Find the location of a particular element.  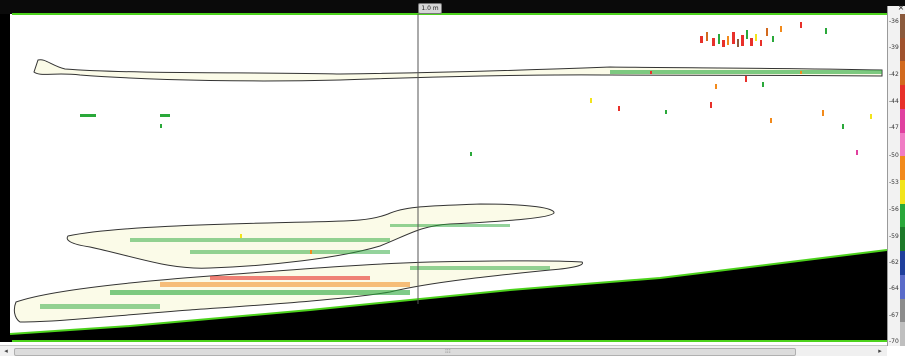

scroll-left-arrow-icon: ◂ is located at coordinates (6, 351).